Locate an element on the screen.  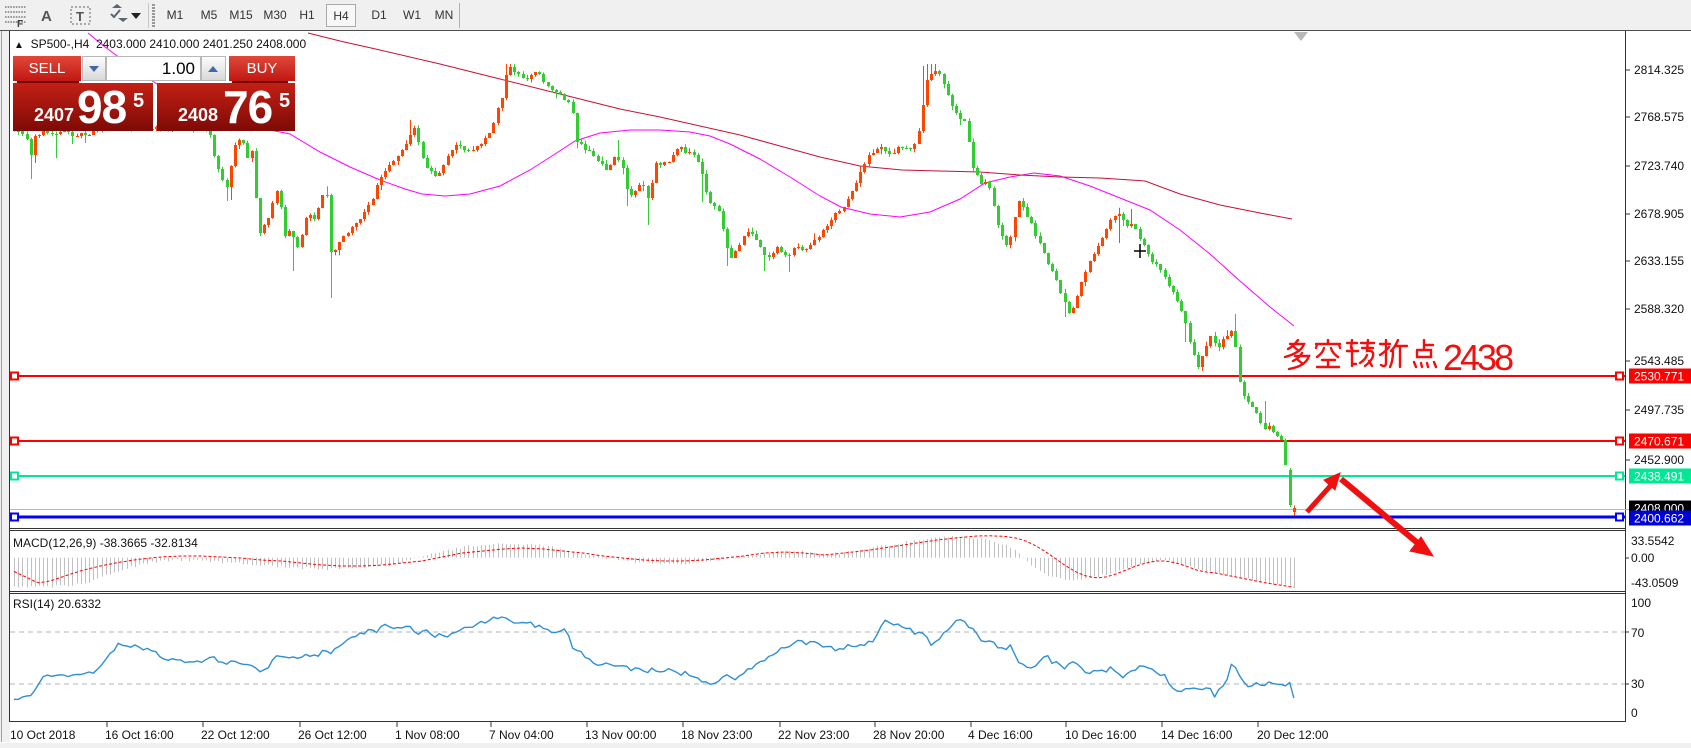
svg-text: 14 Dec 16:00 is located at coordinates (1197, 735).